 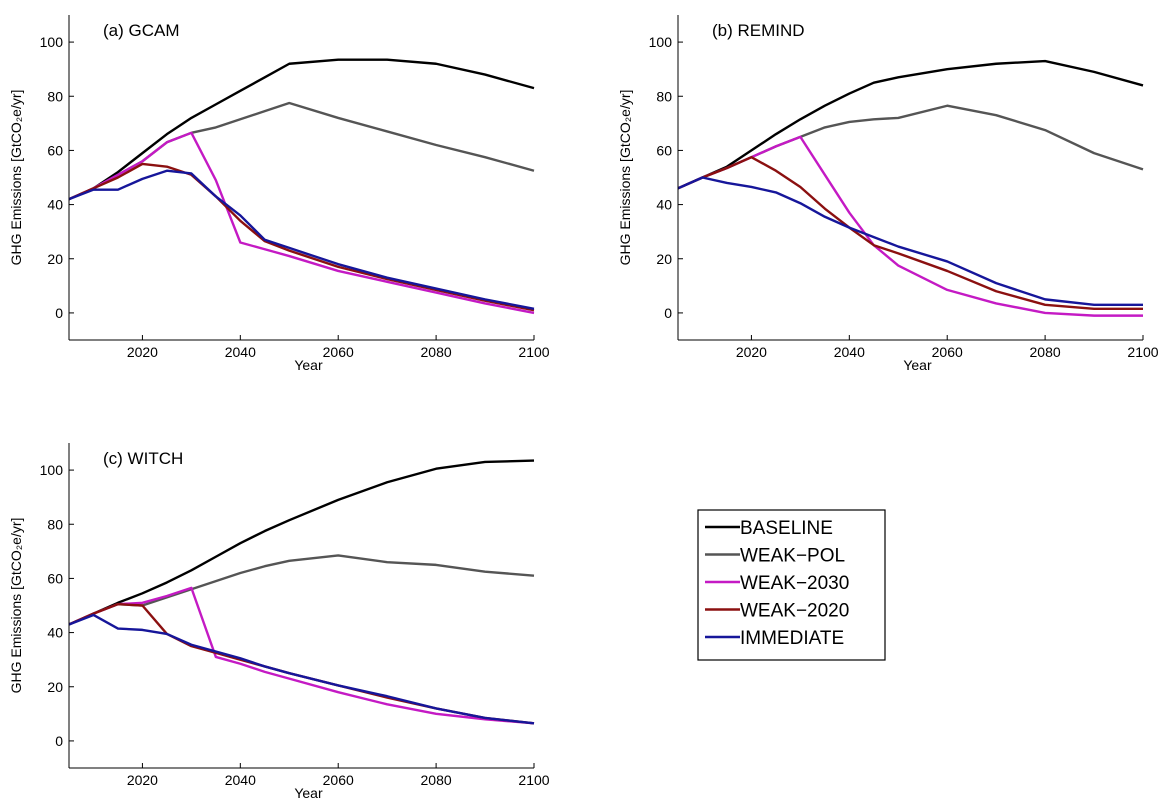 What do you see at coordinates (758, 30) in the screenshot?
I see `panel-title: (b) REMIND` at bounding box center [758, 30].